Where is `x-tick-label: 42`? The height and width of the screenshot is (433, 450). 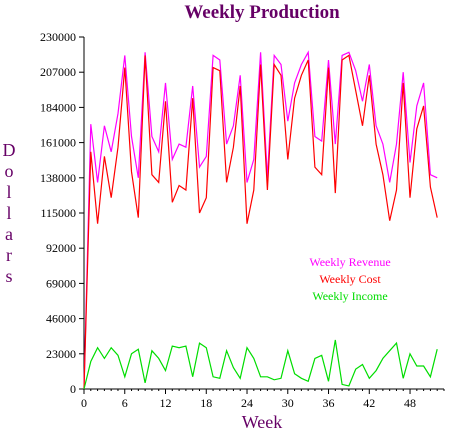 x-tick-label: 42 is located at coordinates (369, 403).